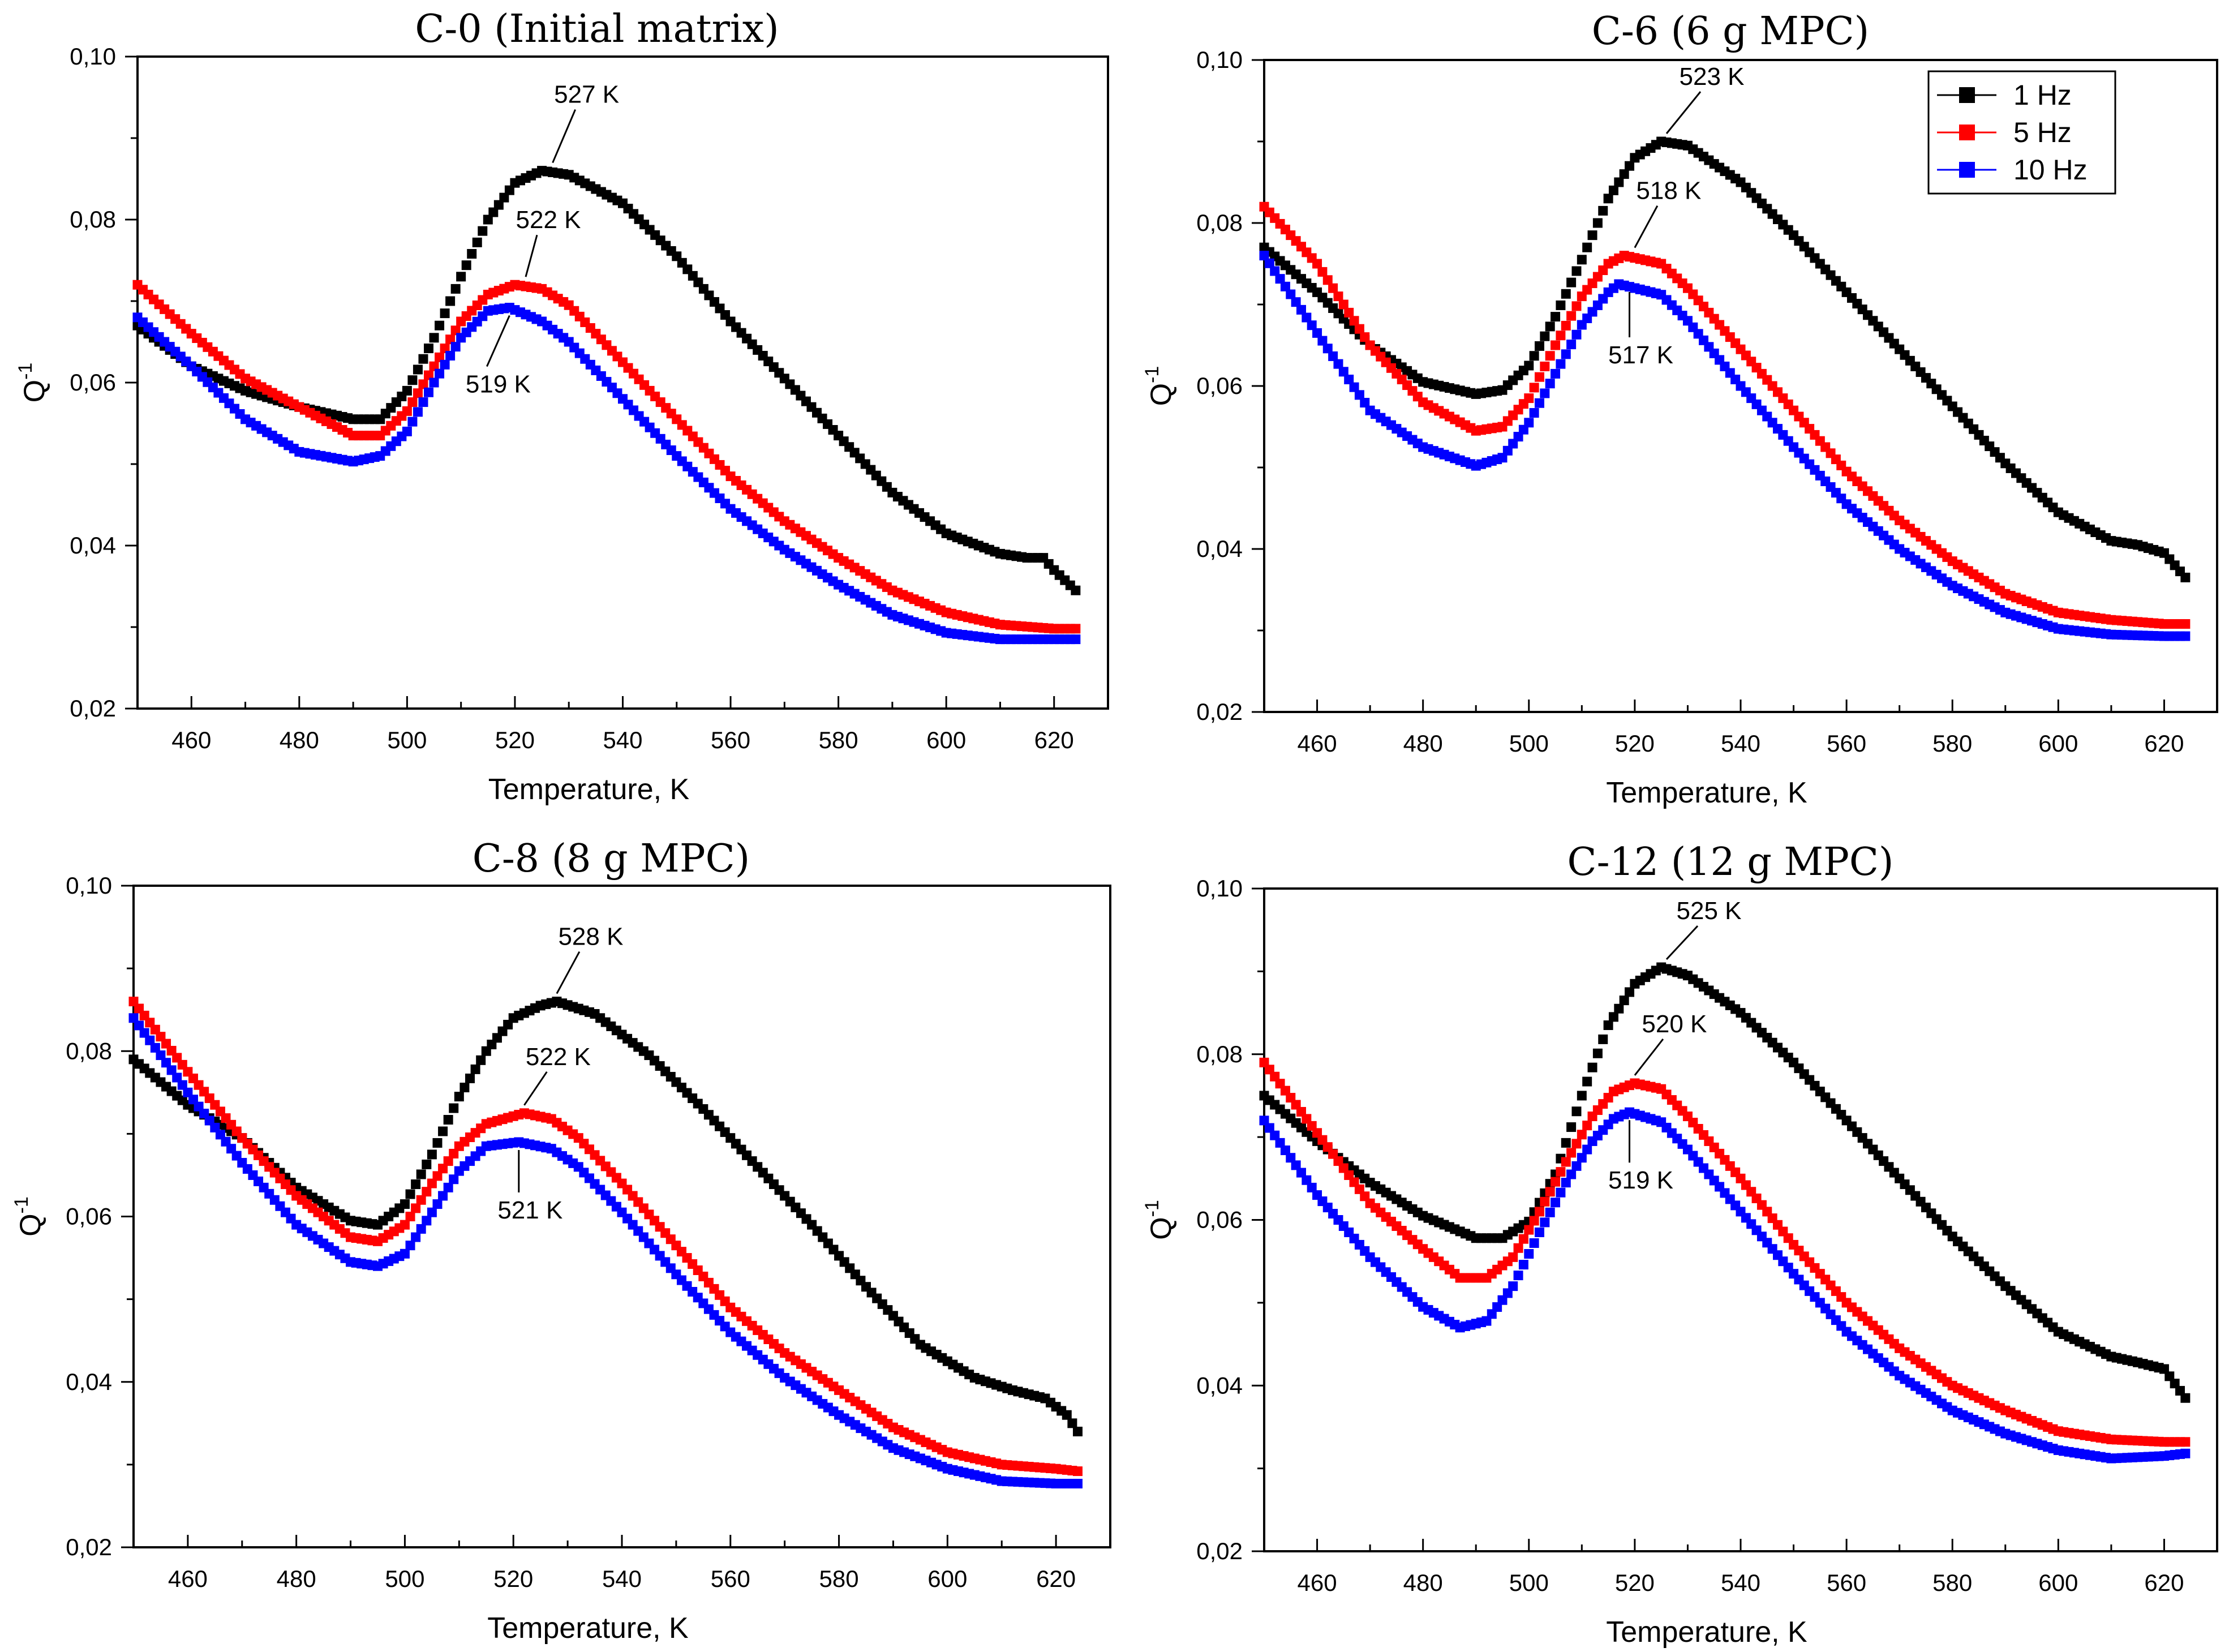 This screenshot has height=1652, width=2229. What do you see at coordinates (586, 95) in the screenshot?
I see `peak-annotation: 527 K` at bounding box center [586, 95].